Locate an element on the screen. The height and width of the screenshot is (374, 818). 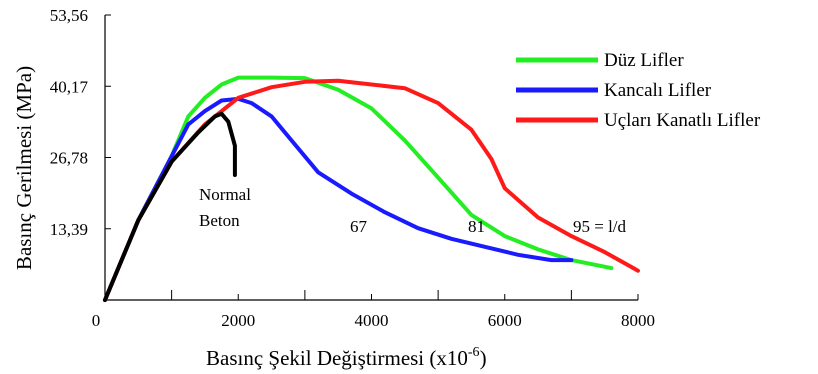
y-tick-label: 26,78 is located at coordinates (69, 158).